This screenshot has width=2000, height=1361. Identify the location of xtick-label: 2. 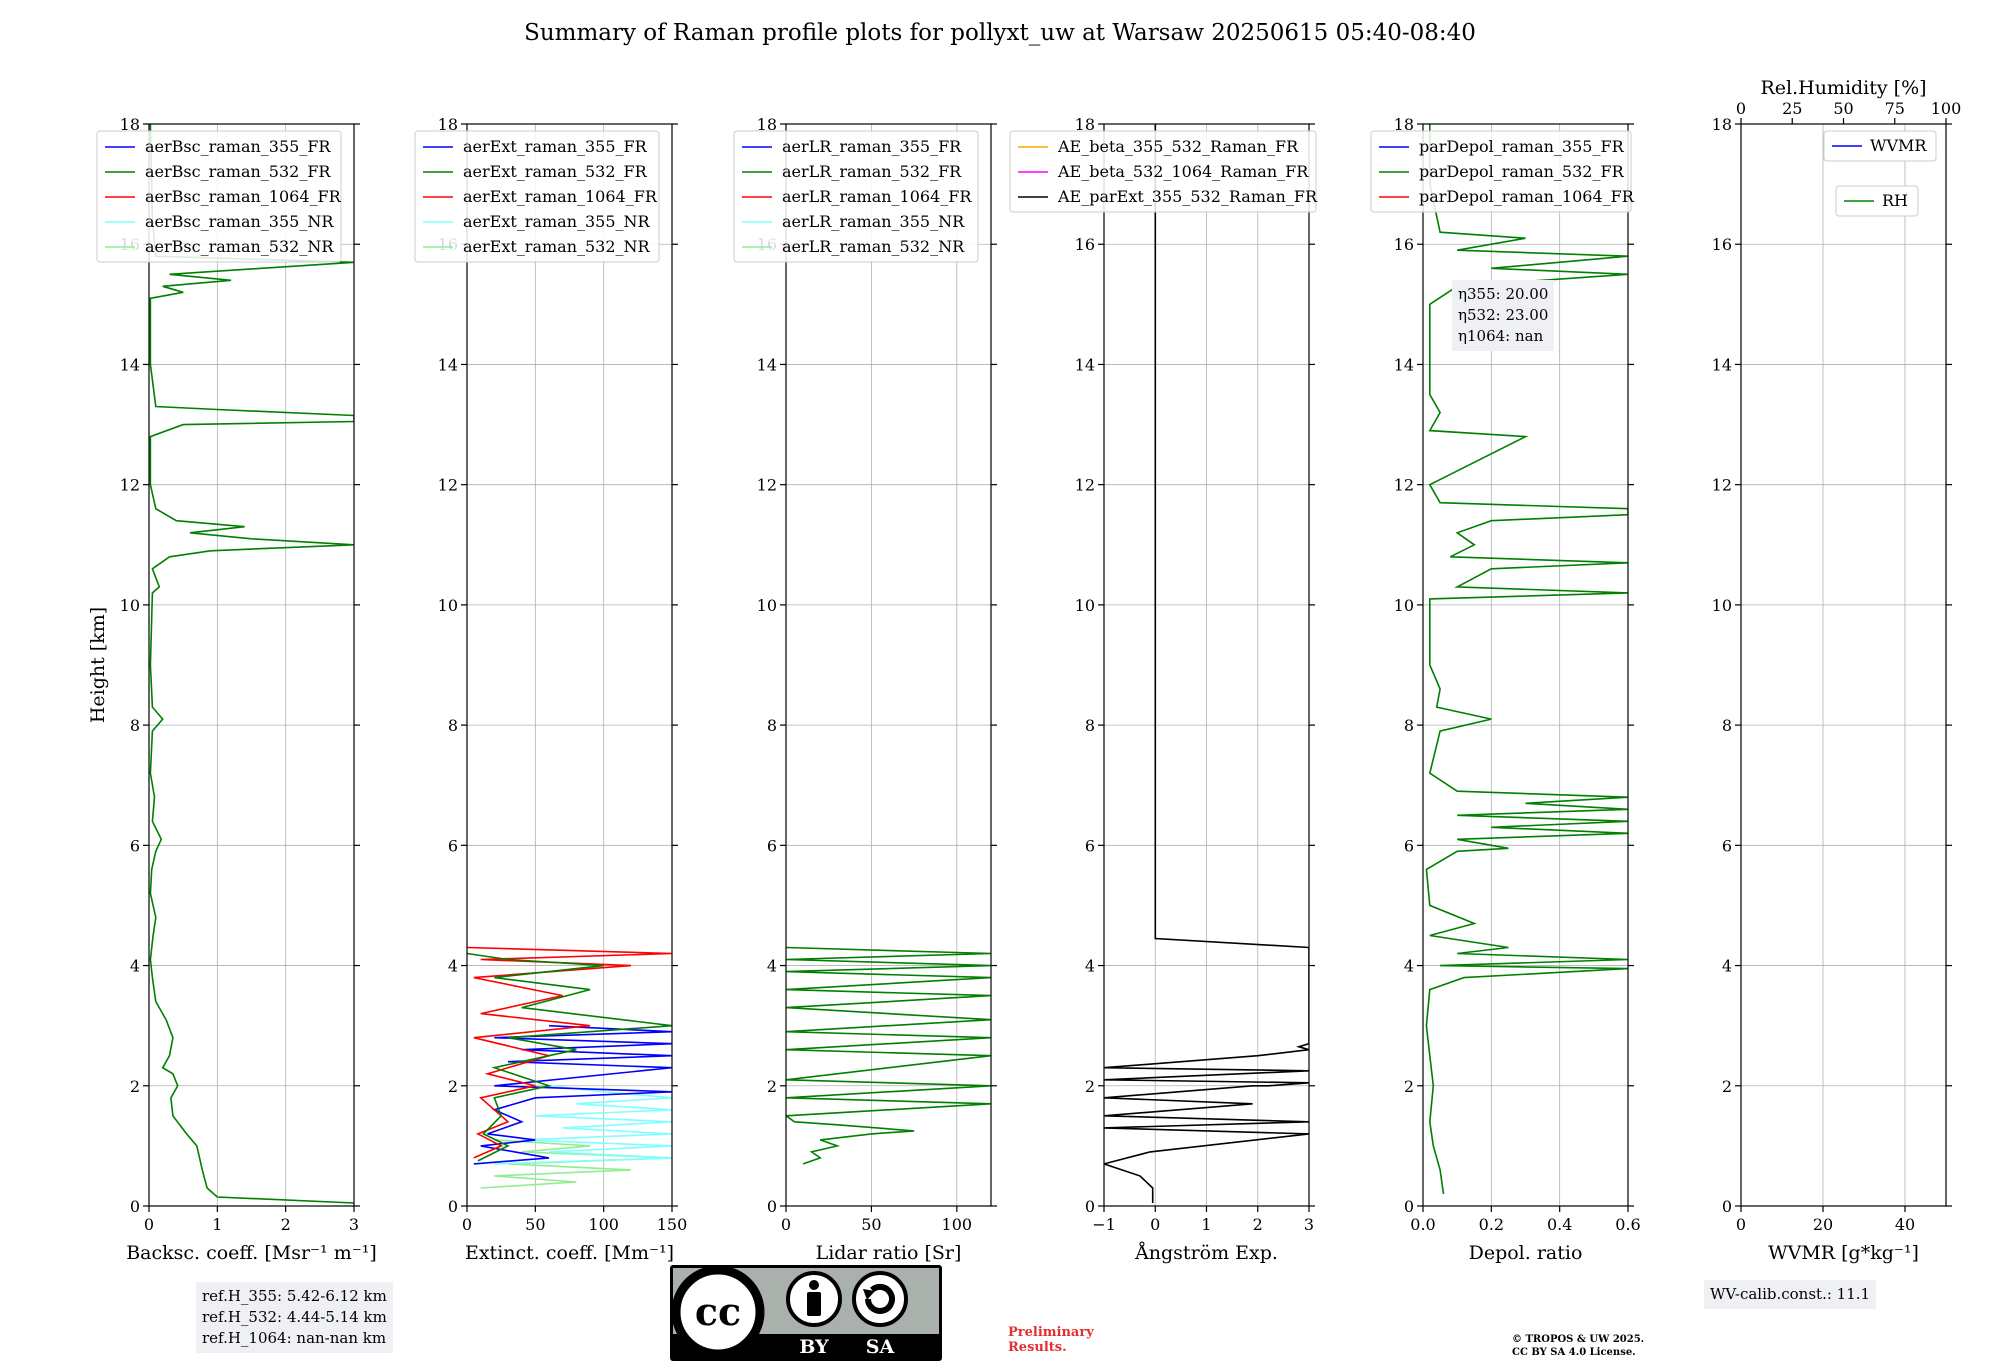
(286, 1224).